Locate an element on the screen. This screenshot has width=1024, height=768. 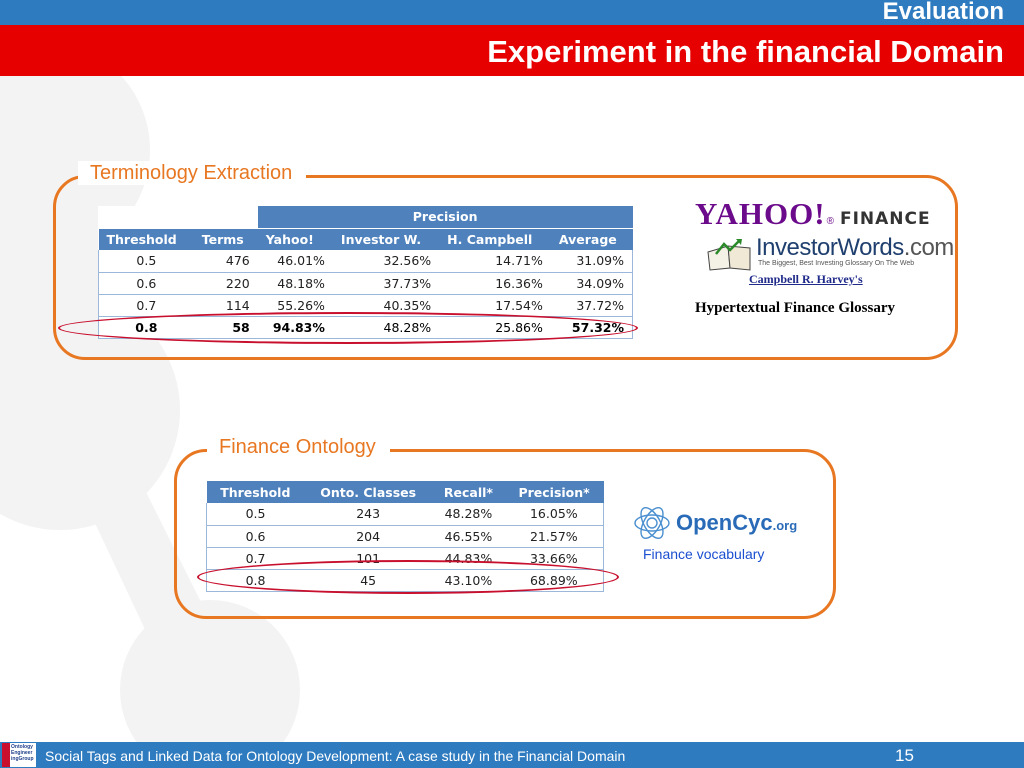
table-cell: 37.73% is located at coordinates (386, 283).